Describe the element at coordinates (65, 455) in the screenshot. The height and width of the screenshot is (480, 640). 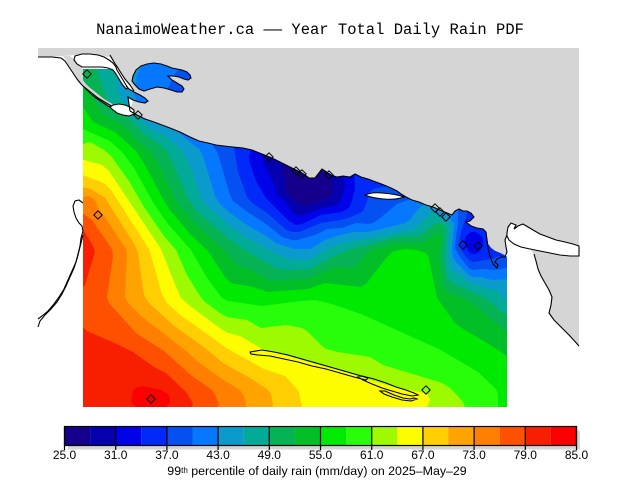
I see `svg-text: 25.0` at that location.